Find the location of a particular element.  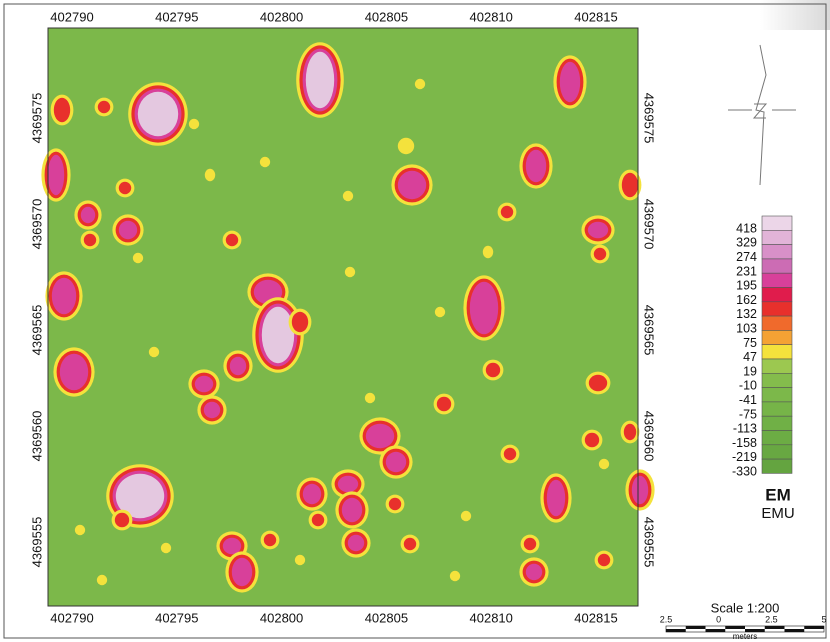

legend-label: 274 is located at coordinates (746, 257).